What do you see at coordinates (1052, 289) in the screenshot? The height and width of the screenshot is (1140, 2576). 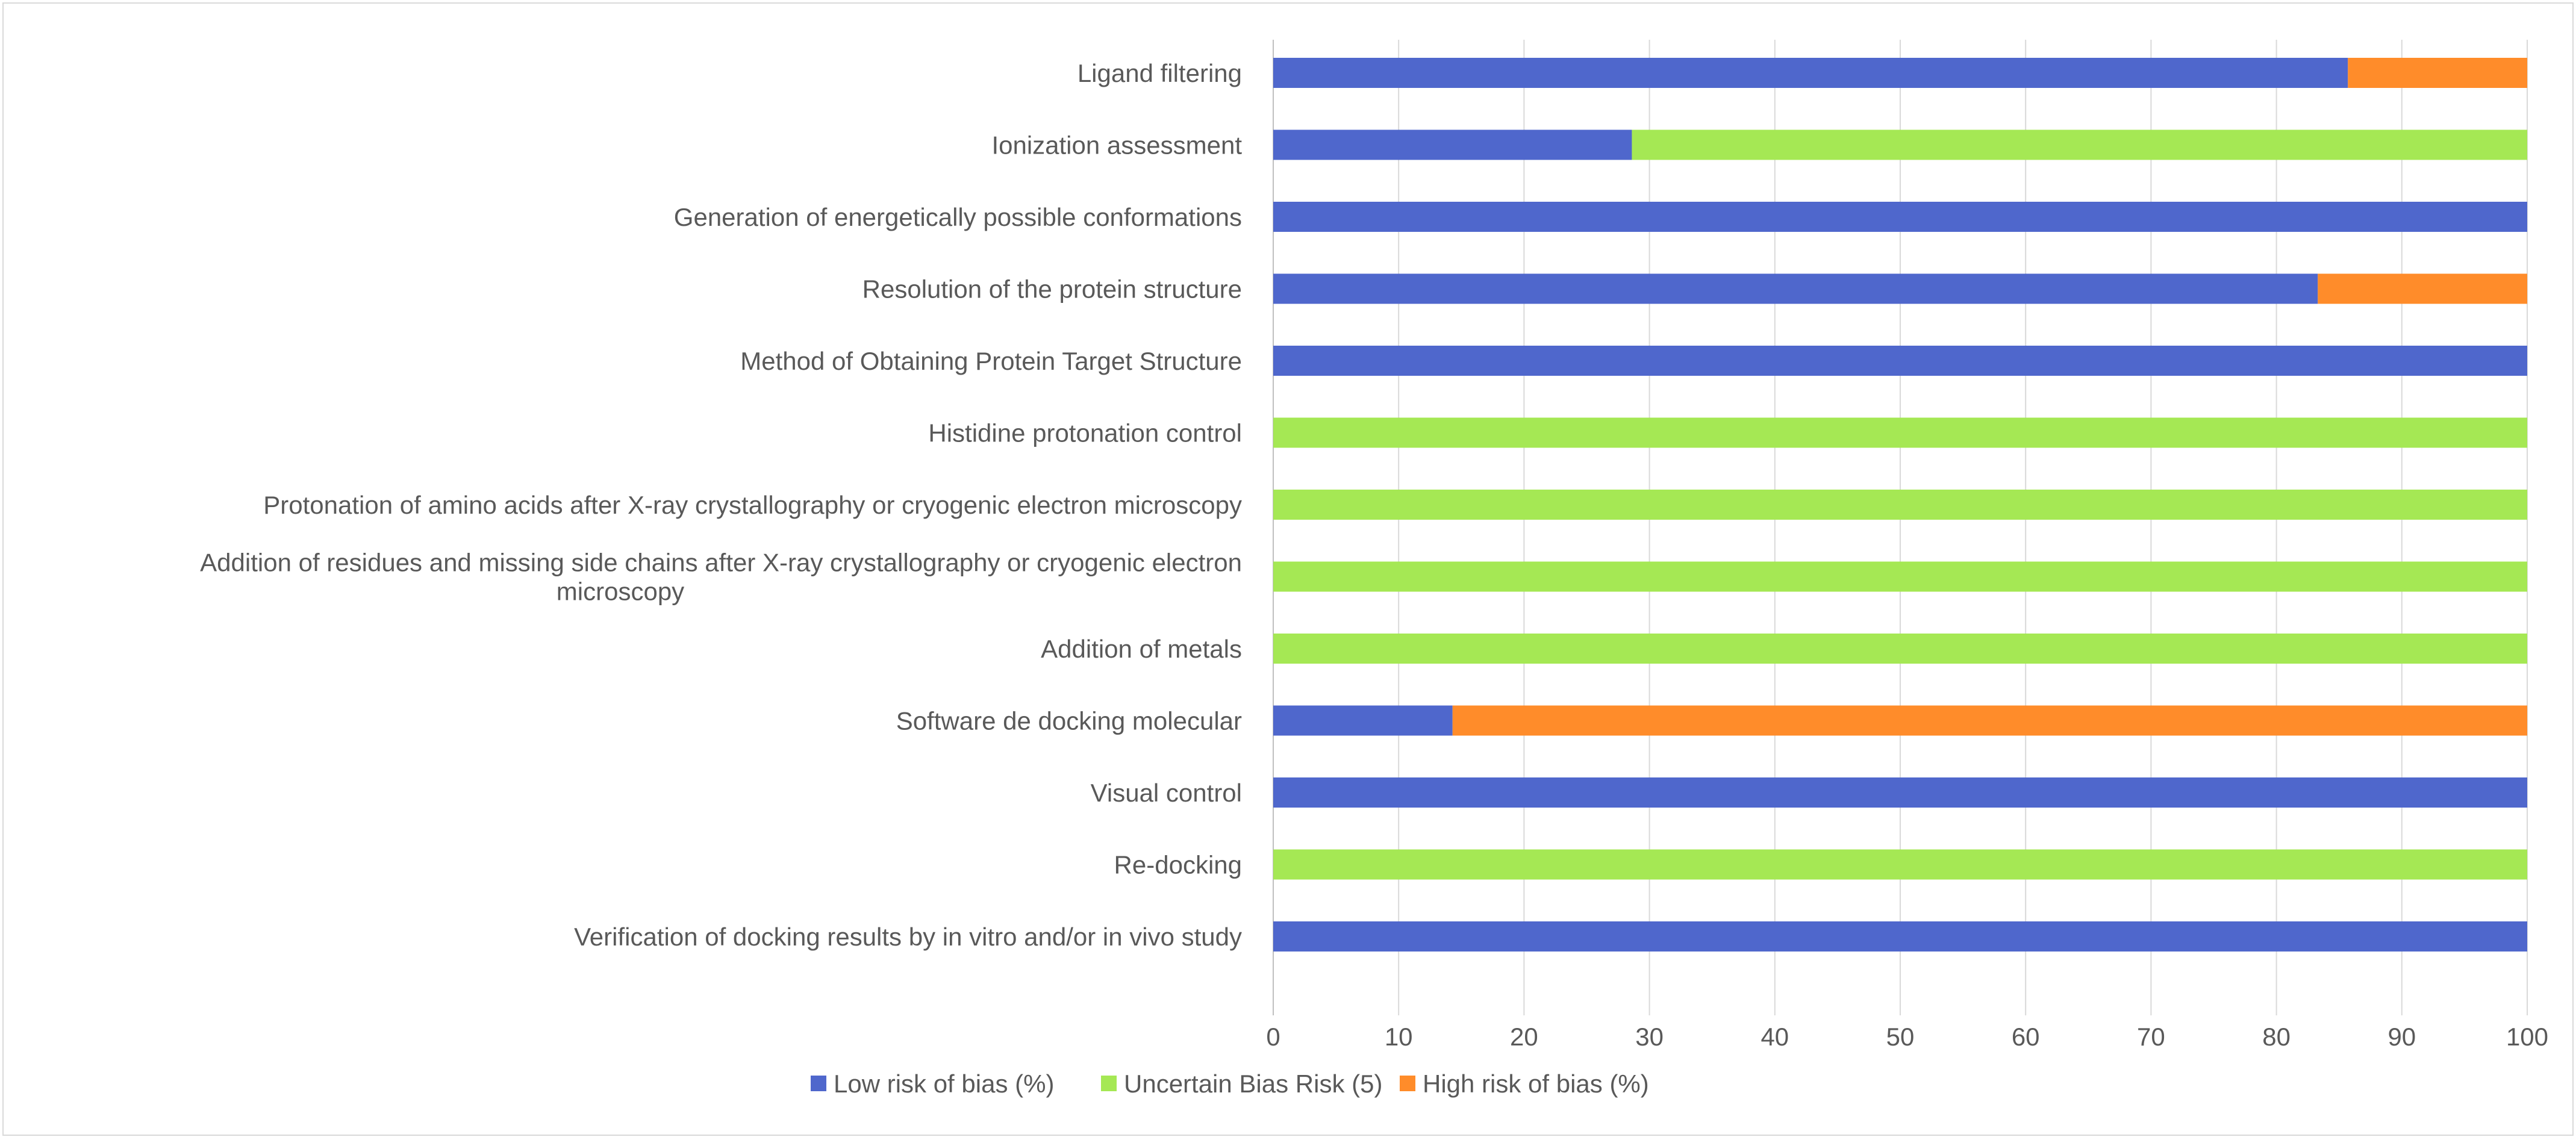 I see `category-label: Resolution of the protein structure` at bounding box center [1052, 289].